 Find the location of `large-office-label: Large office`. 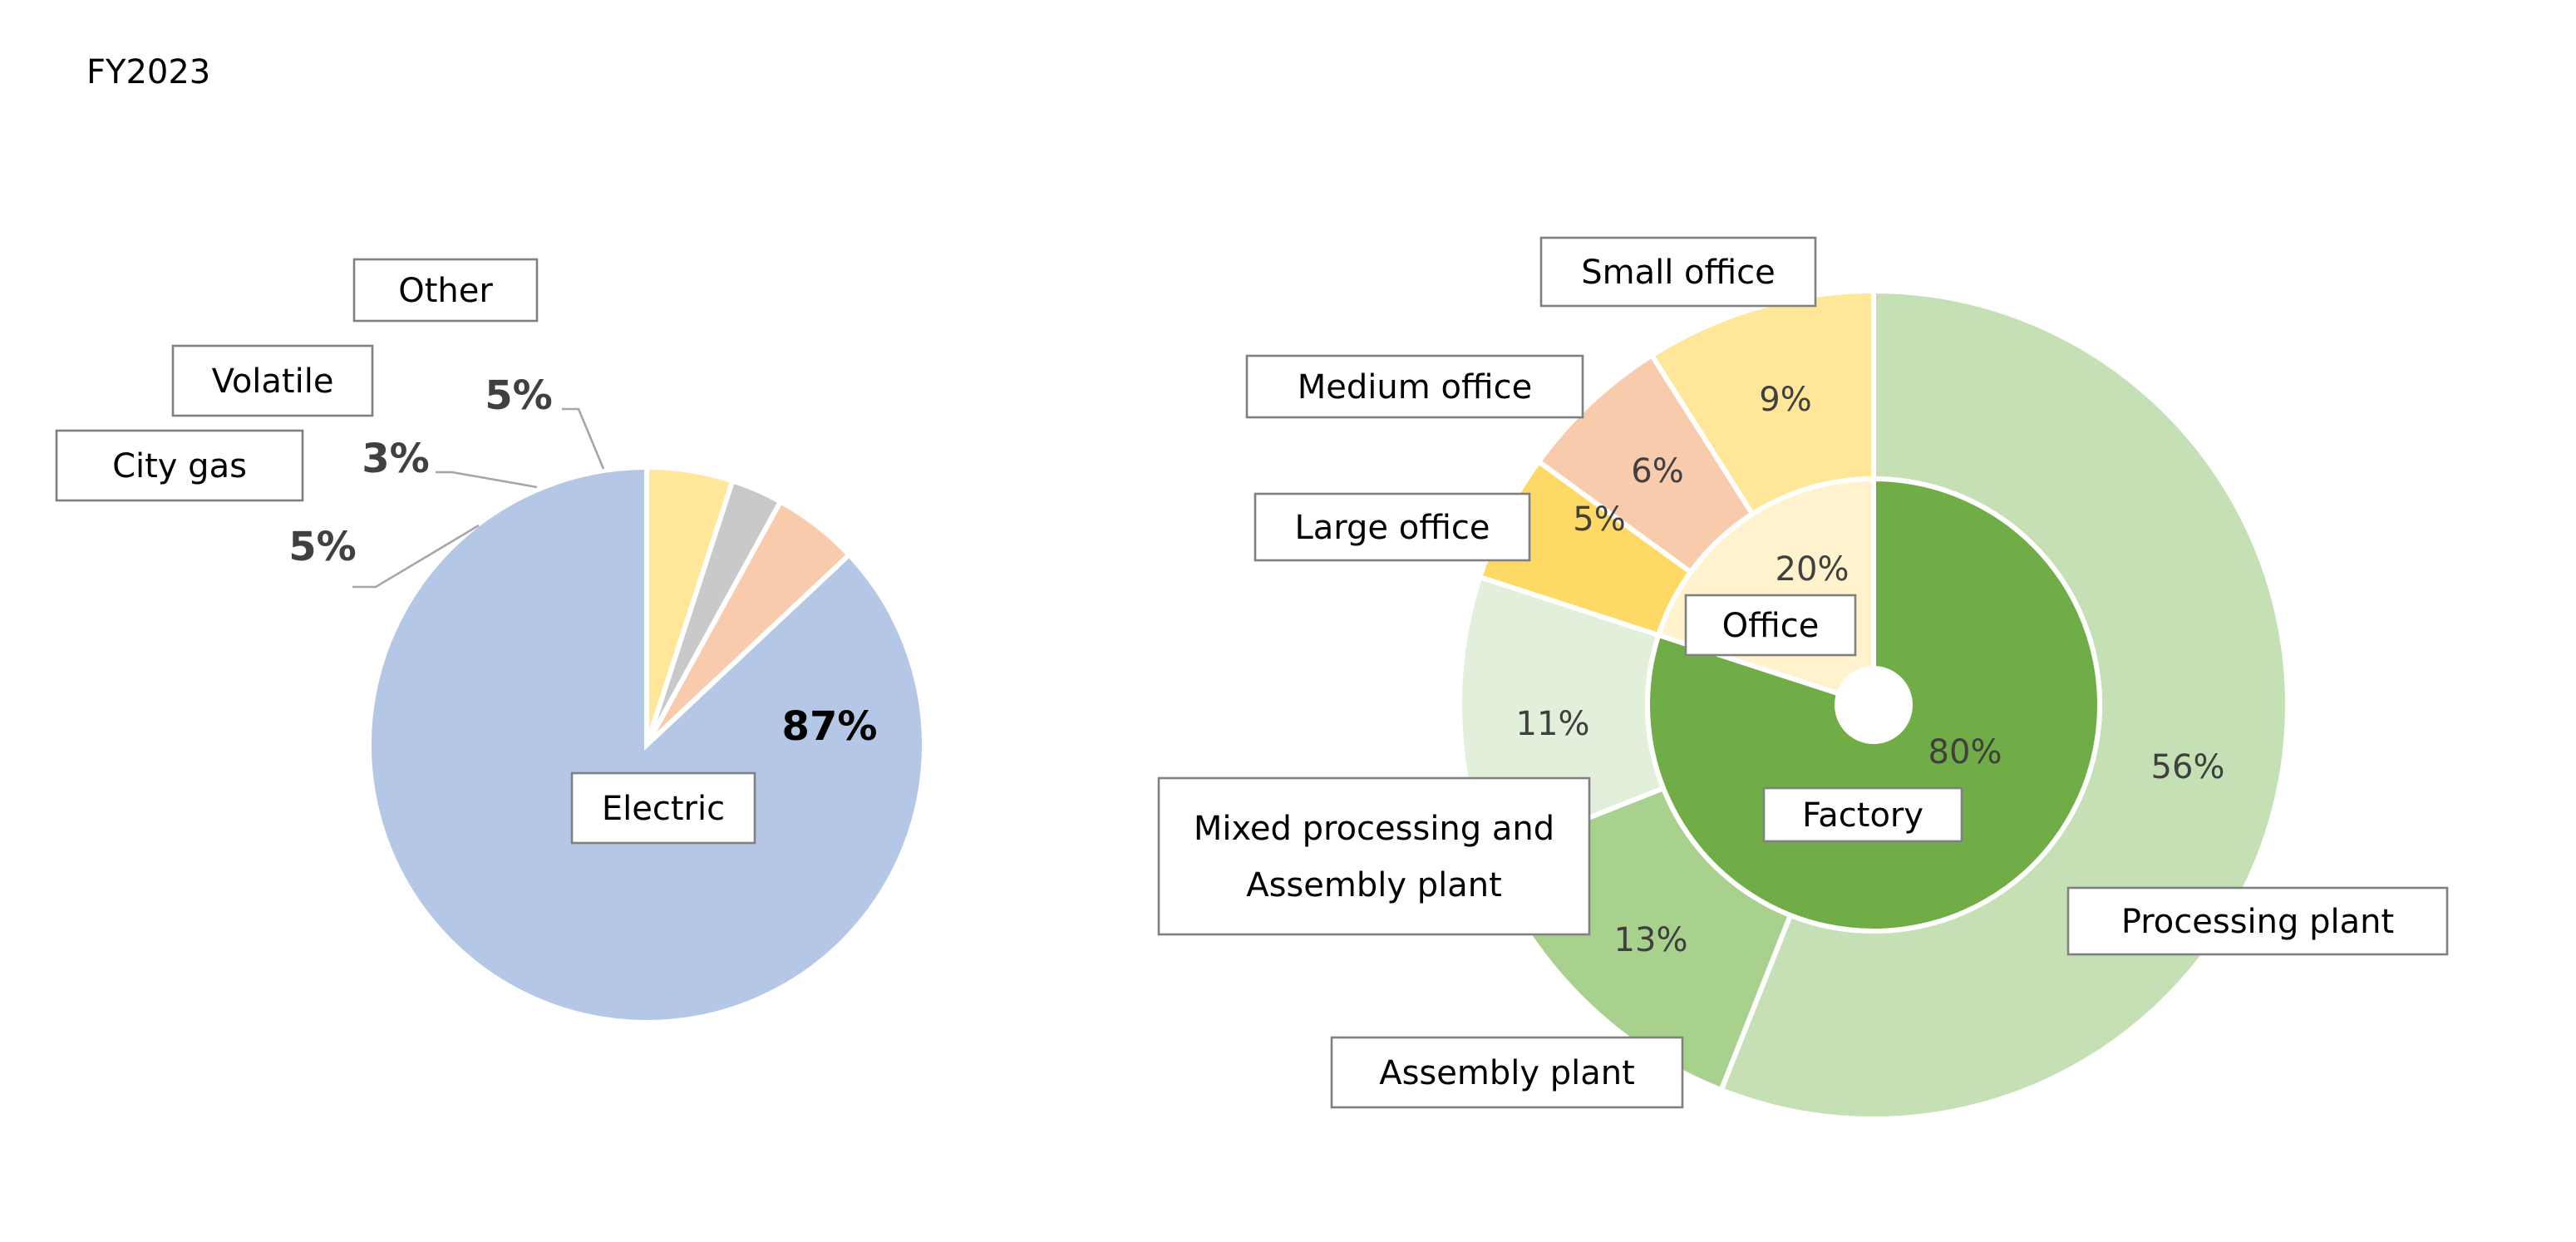

large-office-label: Large office is located at coordinates (1392, 528).